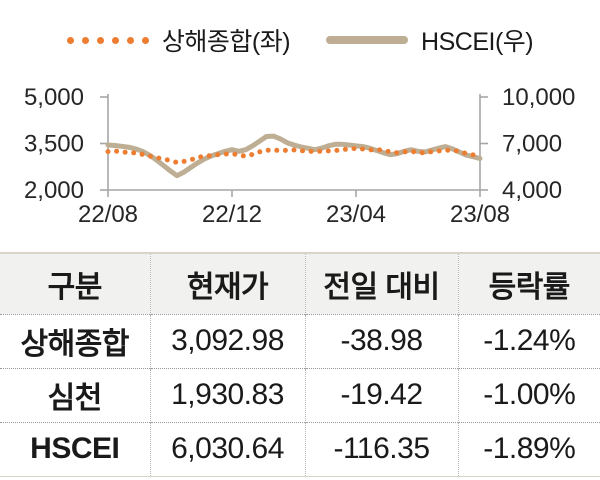  What do you see at coordinates (54, 190) in the screenshot?
I see `left-axis-label: 2,000` at bounding box center [54, 190].